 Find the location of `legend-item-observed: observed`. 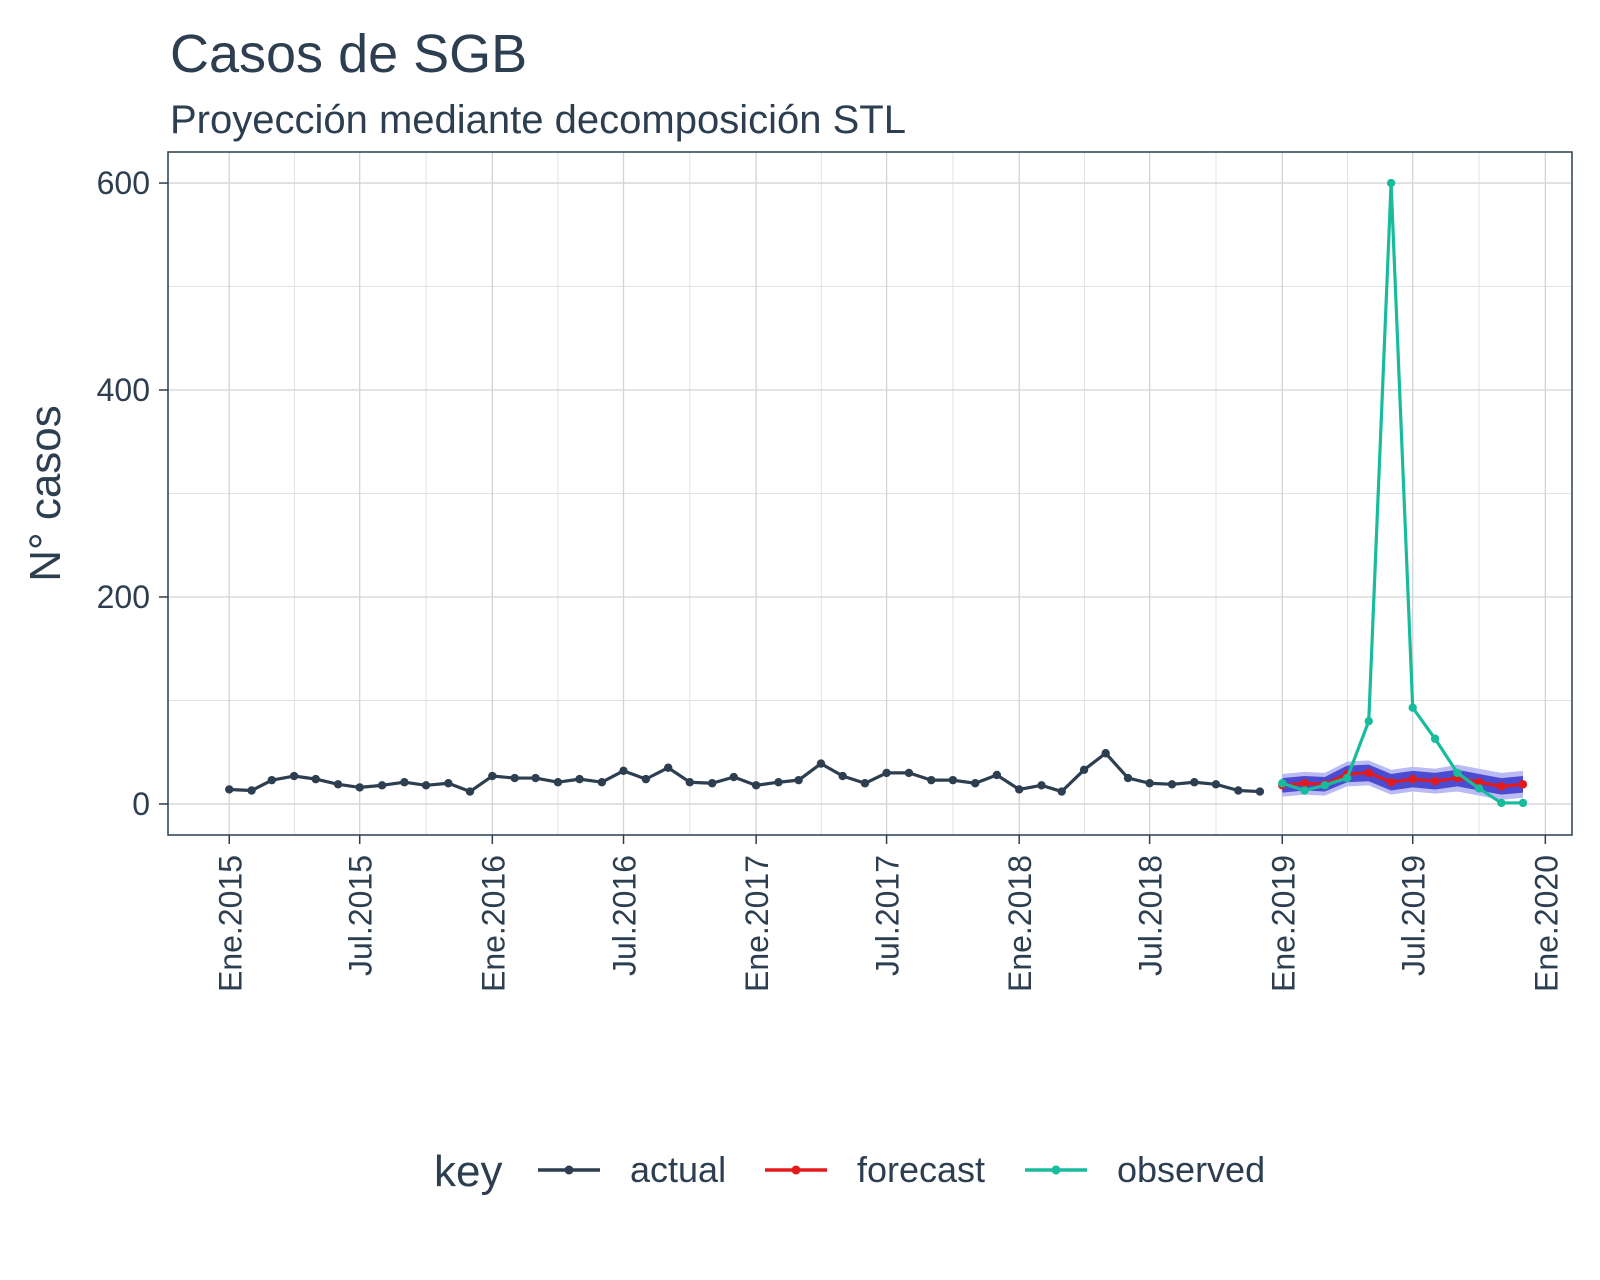

legend-item-observed: observed is located at coordinates (1145, 1169).